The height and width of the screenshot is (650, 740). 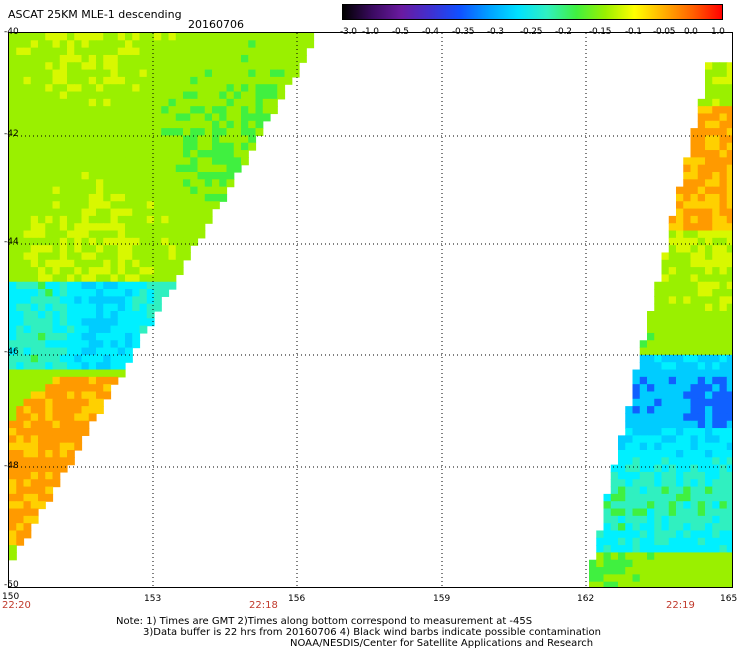 I want to click on lat-tick-label: -44, so click(x=11, y=242).